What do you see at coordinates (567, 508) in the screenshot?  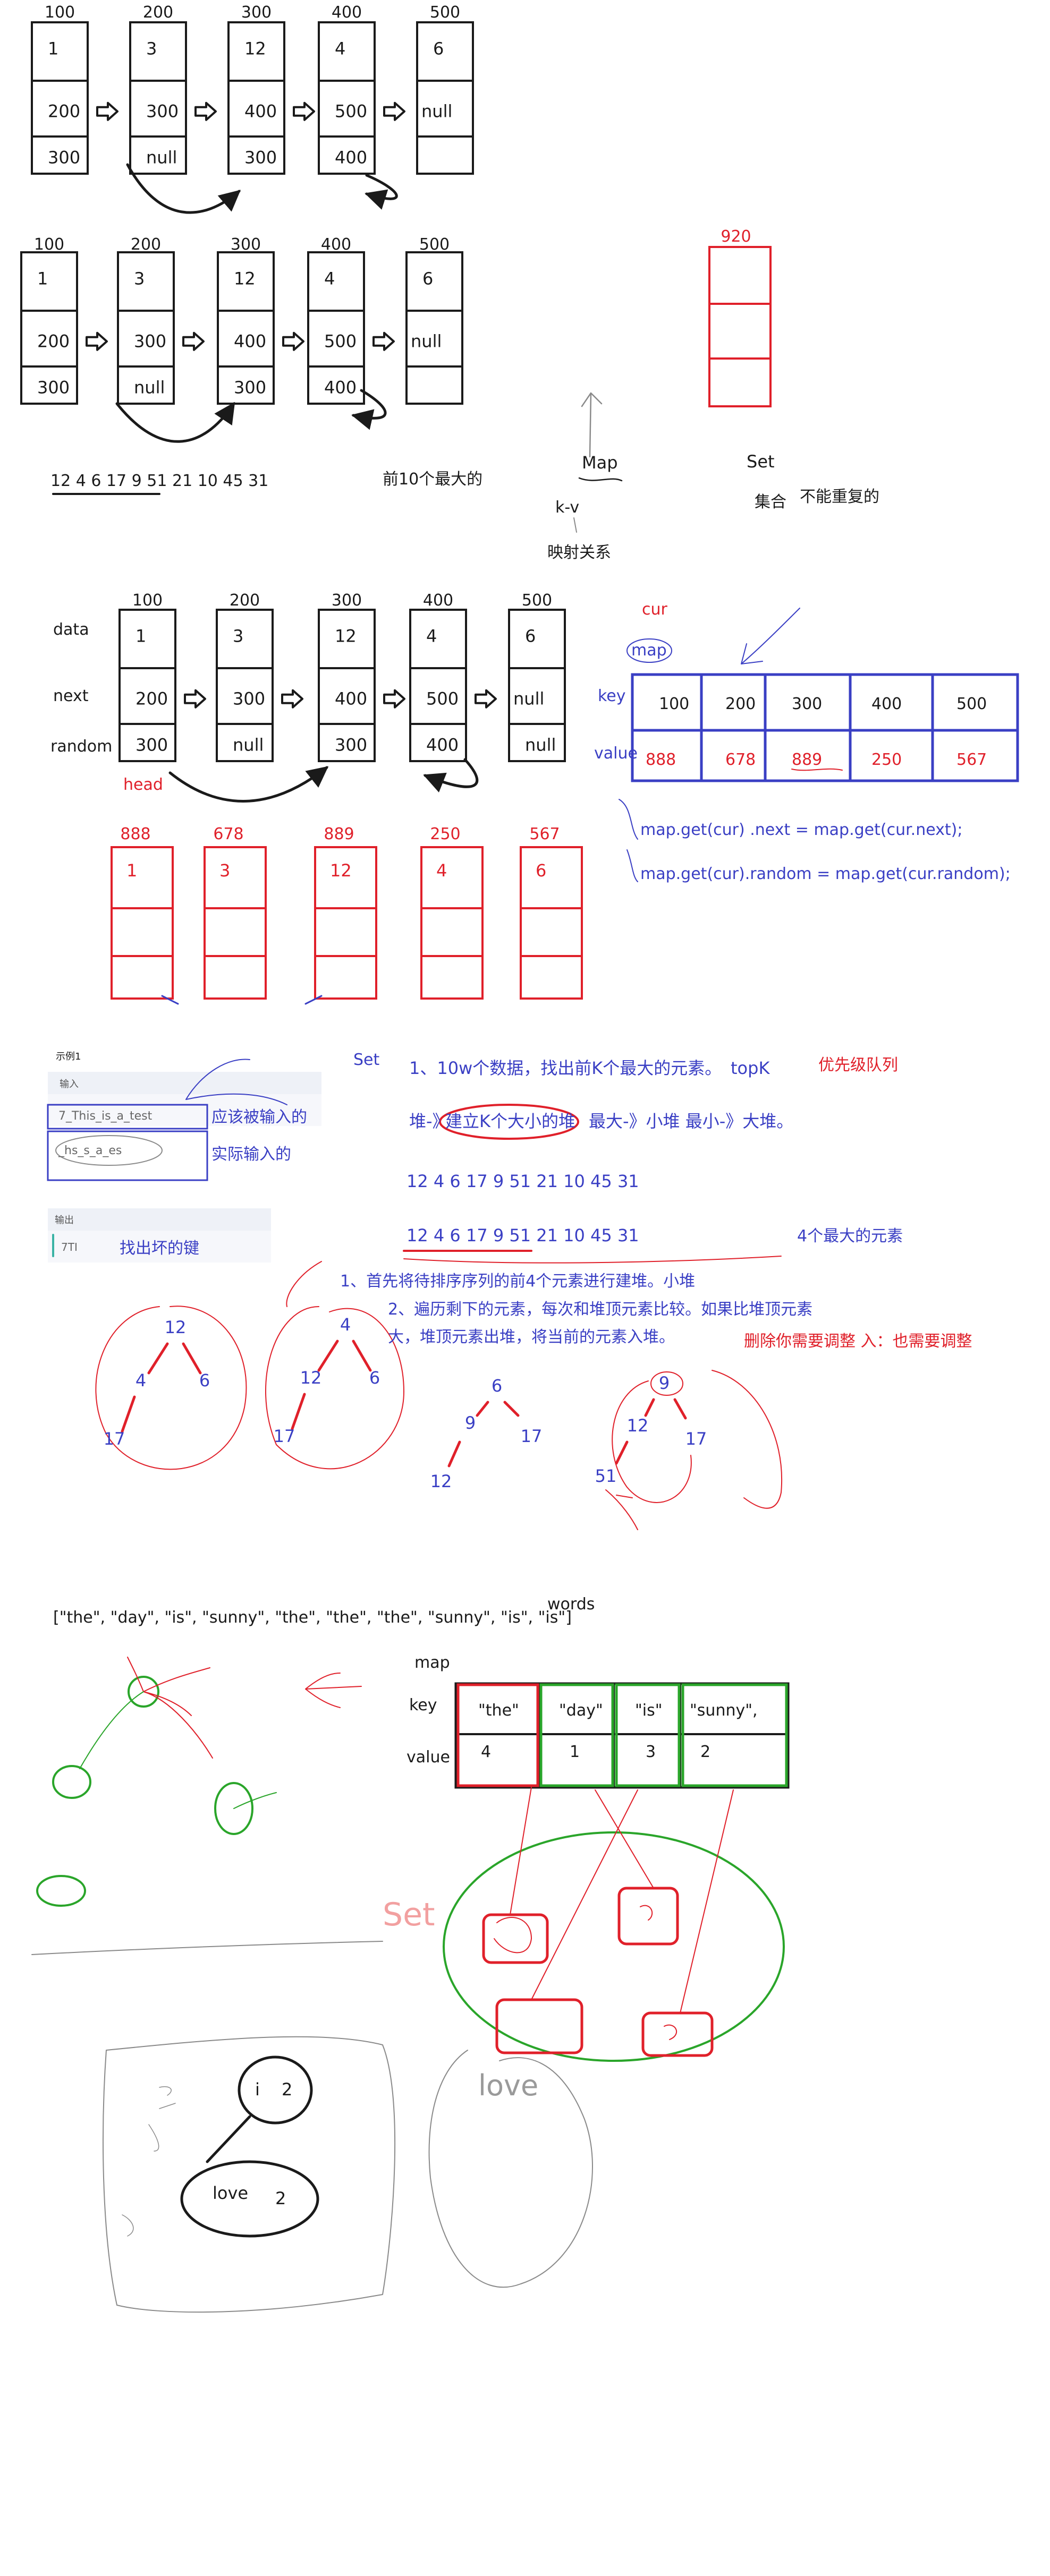 I see `kv-label: k-v` at bounding box center [567, 508].